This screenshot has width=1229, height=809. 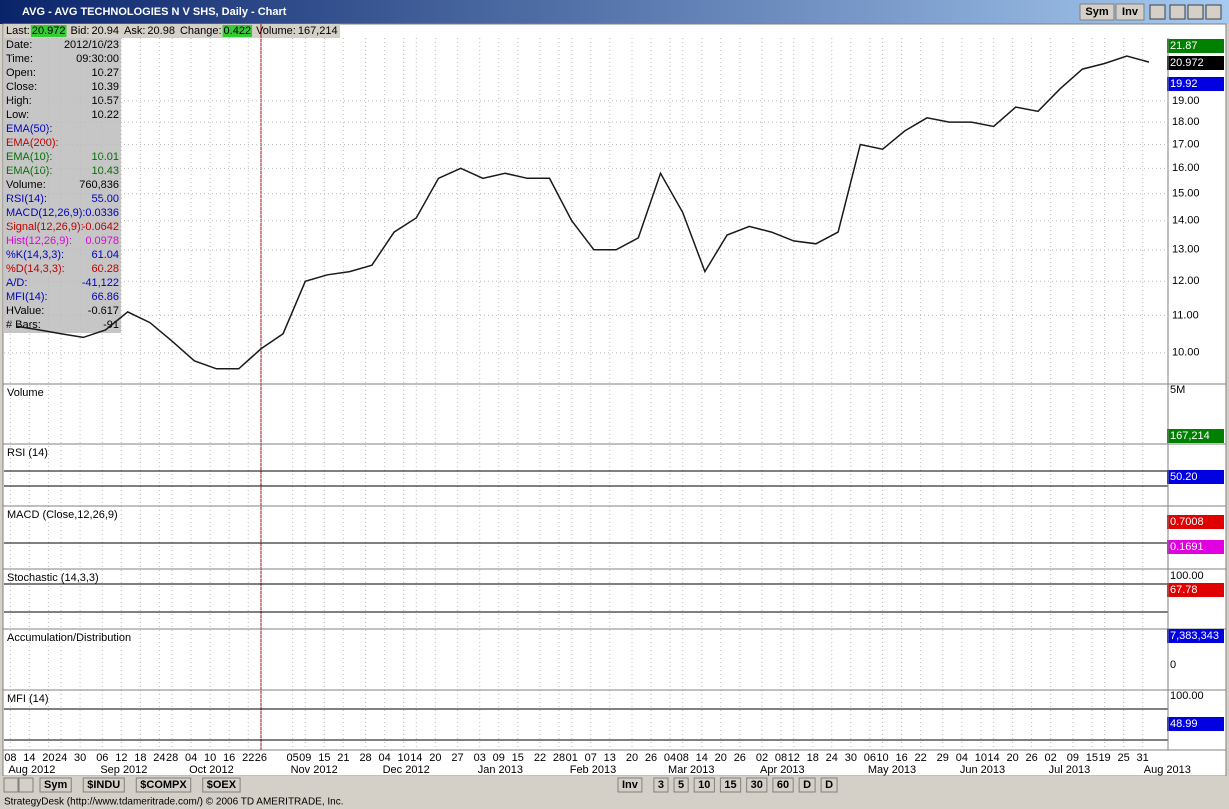 What do you see at coordinates (1177, 390) in the screenshot?
I see `panel-value: 5M` at bounding box center [1177, 390].